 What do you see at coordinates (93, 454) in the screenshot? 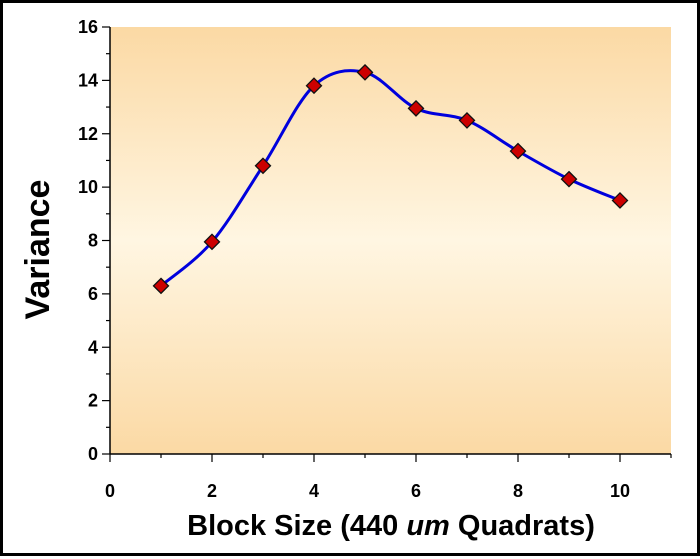
I see `y-tick-label: 0` at bounding box center [93, 454].